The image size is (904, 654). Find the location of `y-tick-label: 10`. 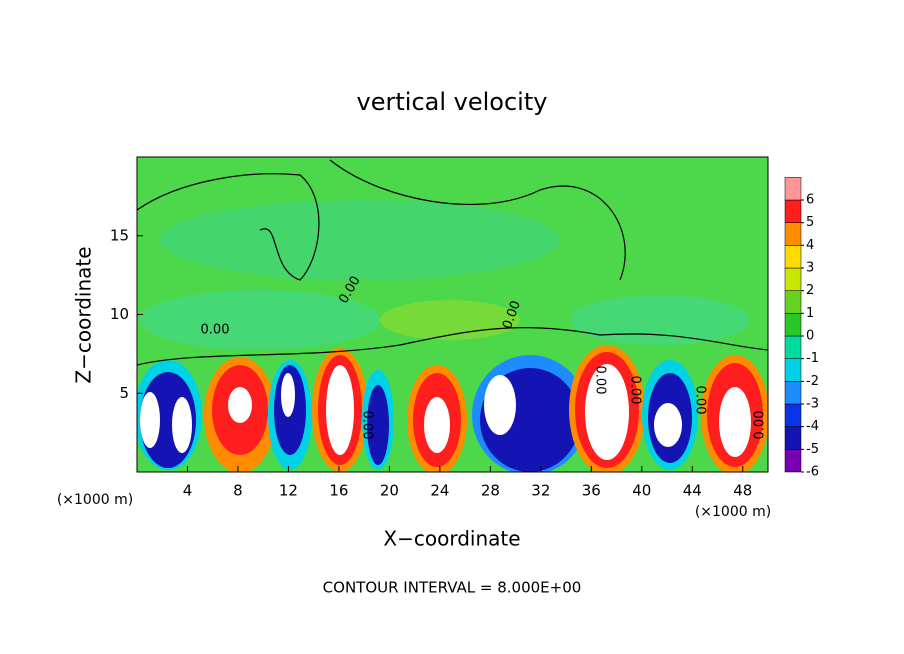

y-tick-label: 10 is located at coordinates (119, 314).